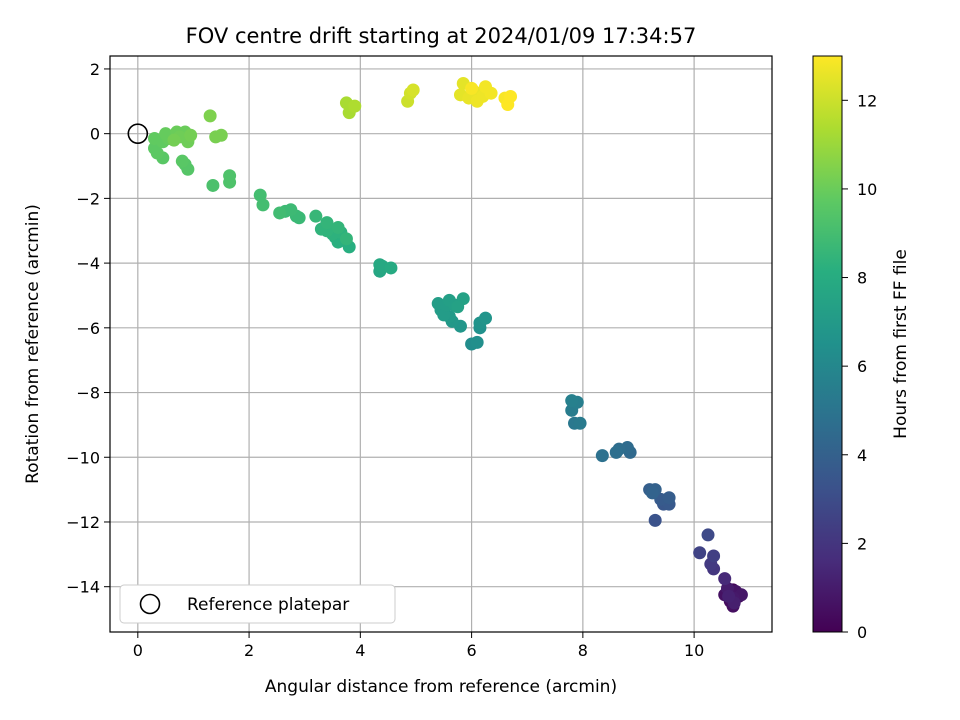 Image resolution: width=960 pixels, height=720 pixels. Describe the element at coordinates (827, 344) in the screenshot. I see `colorbar` at that location.